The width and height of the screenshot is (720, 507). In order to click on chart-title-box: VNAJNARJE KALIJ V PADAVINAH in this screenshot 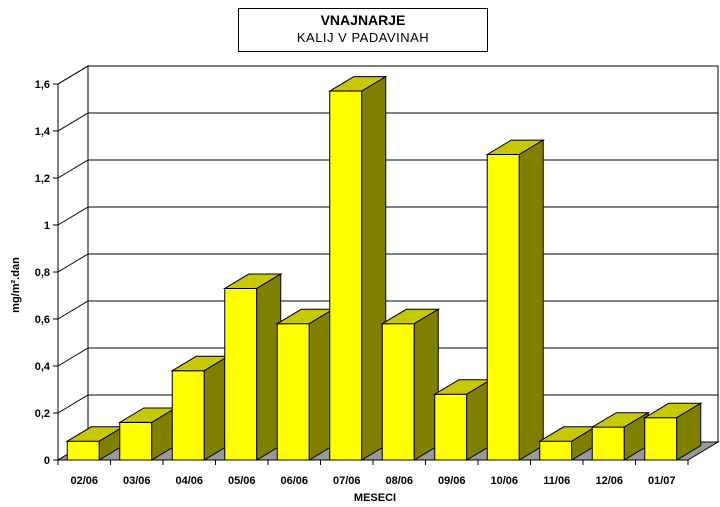, I will do `click(363, 30)`.